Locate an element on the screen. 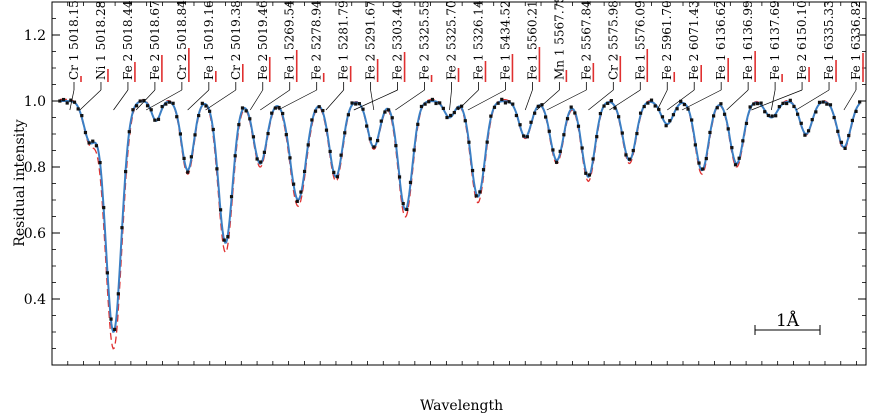 The image size is (871, 416). line-id-label-20: Cr 2 5575.98 is located at coordinates (613, 40).